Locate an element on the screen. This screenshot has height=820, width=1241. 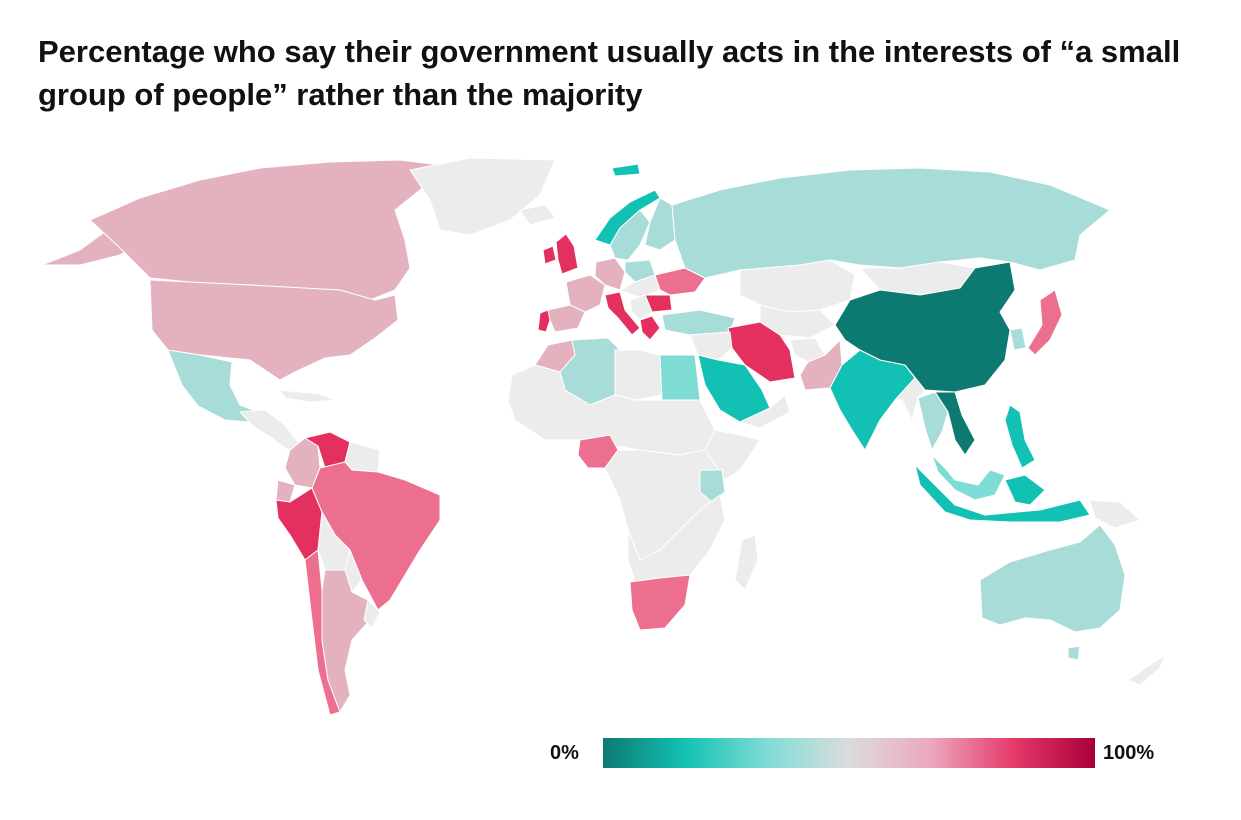
country-portugal is located at coordinates (544, 321).